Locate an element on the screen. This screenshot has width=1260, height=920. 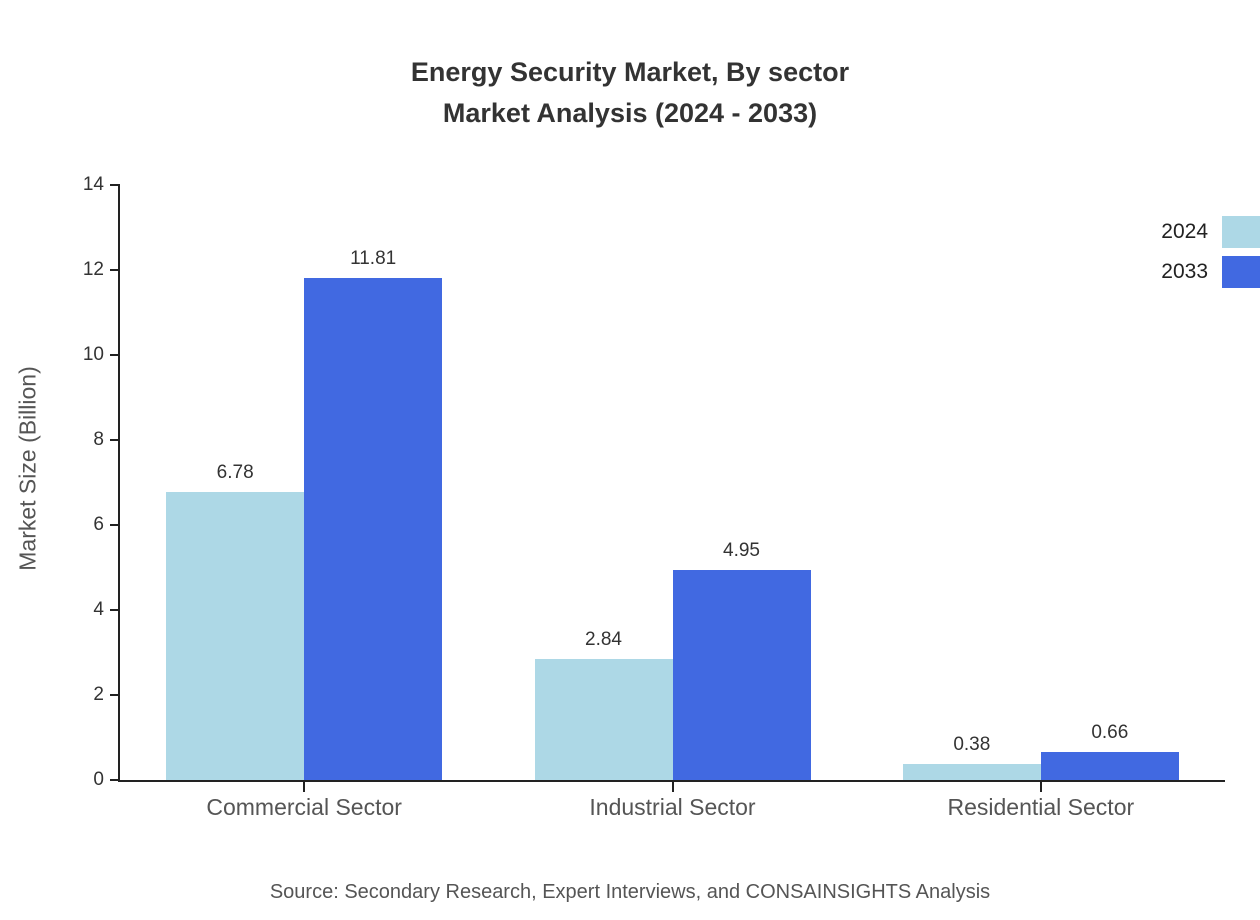
bar-value-label-2033-commercial-sector: 11.81 is located at coordinates (373, 258).